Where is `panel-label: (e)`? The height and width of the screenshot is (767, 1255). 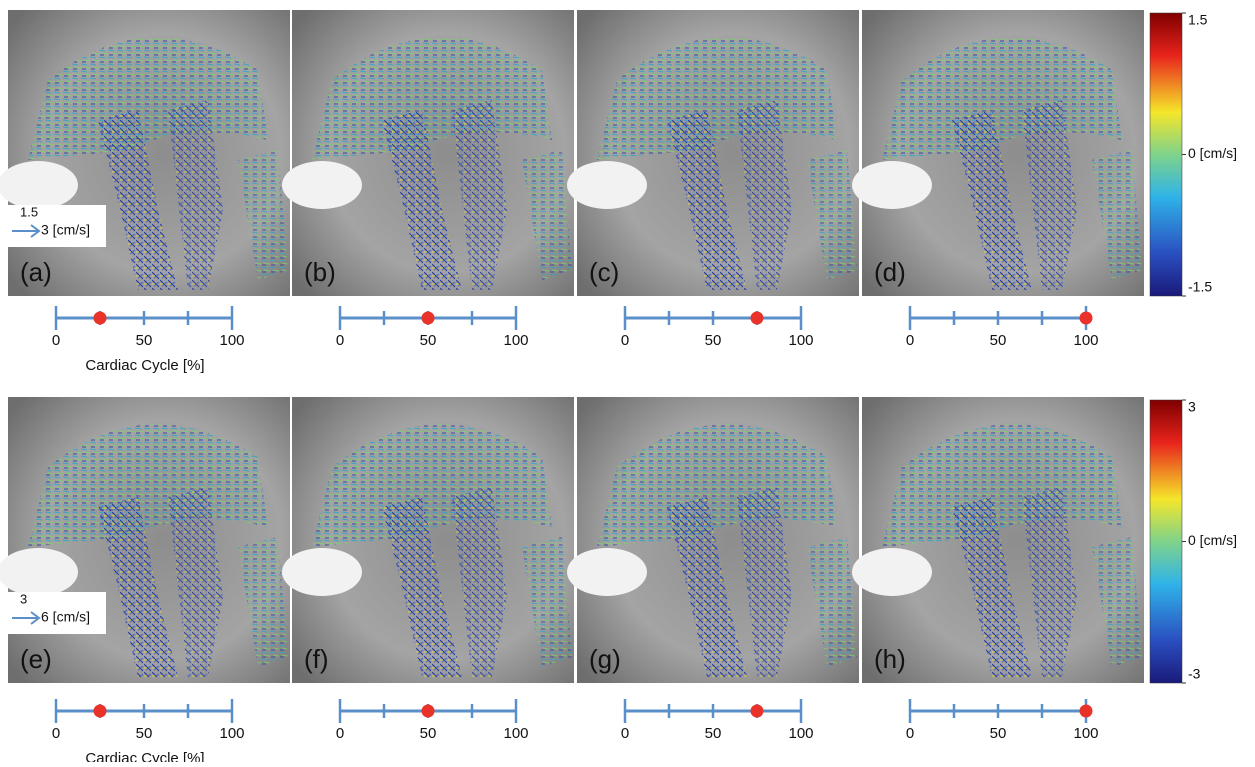 panel-label: (e) is located at coordinates (36, 659).